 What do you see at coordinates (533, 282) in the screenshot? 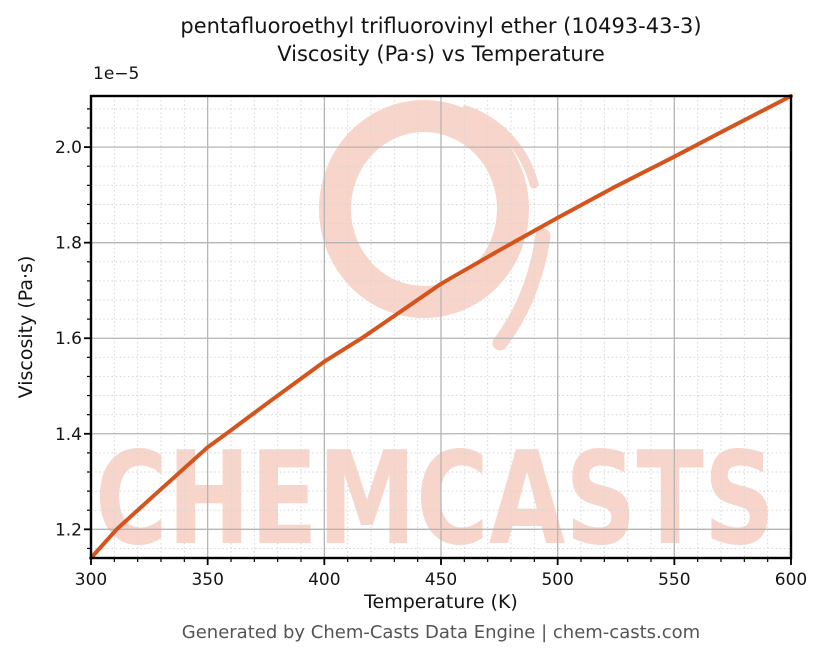
I see `watermark-drip-icon` at bounding box center [533, 282].